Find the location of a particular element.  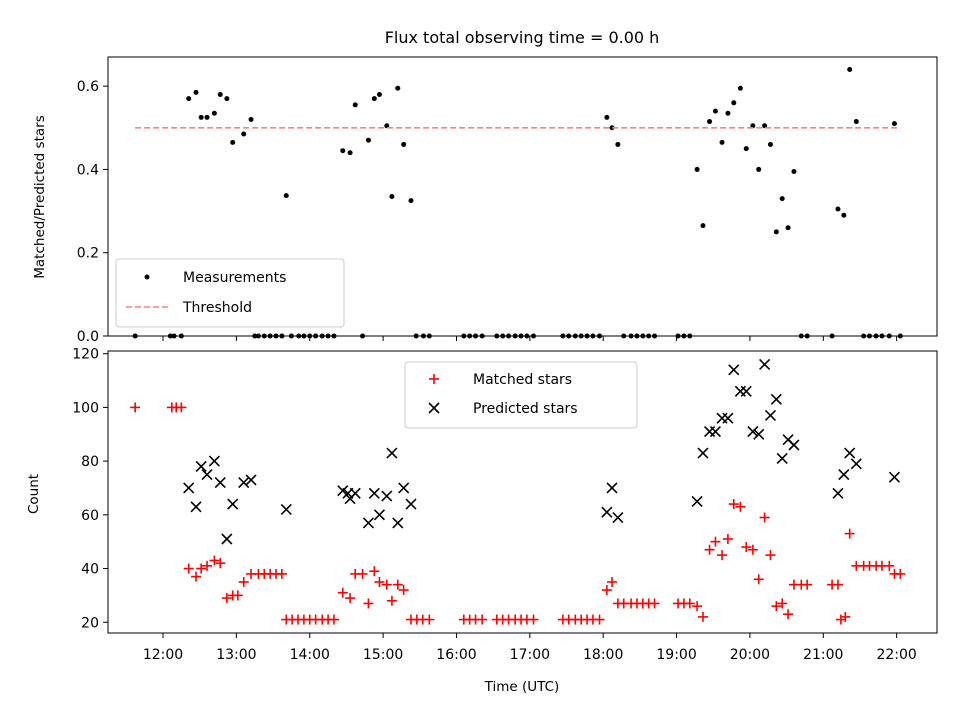

top-ytick-label: 0.6 is located at coordinates (88, 87).